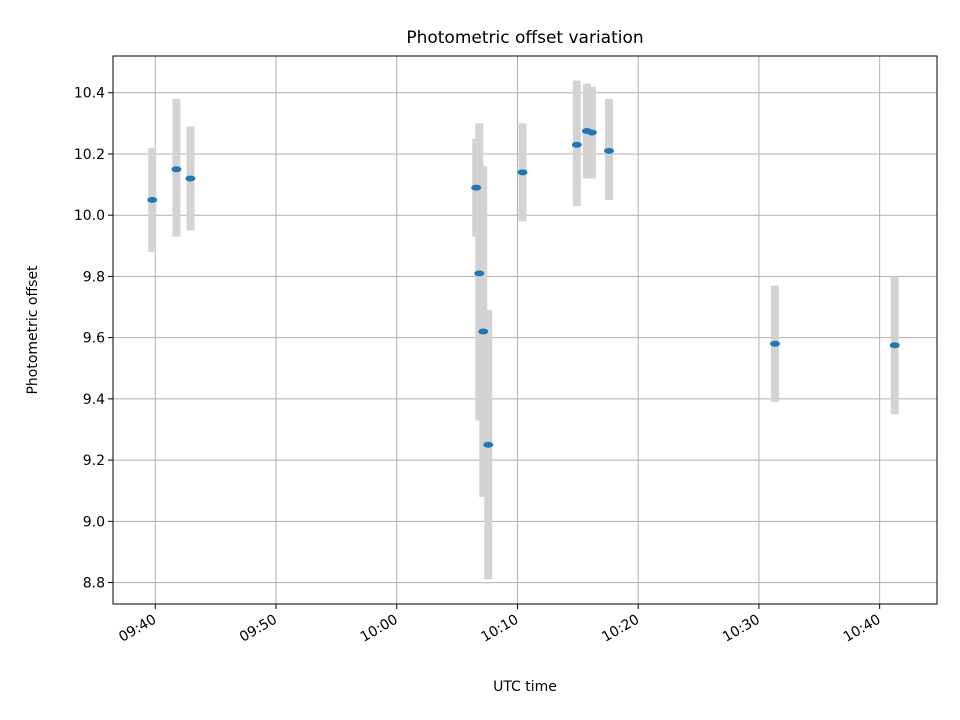 The image size is (960, 720). What do you see at coordinates (741, 629) in the screenshot?
I see `x-tick-label: 10:30` at bounding box center [741, 629].